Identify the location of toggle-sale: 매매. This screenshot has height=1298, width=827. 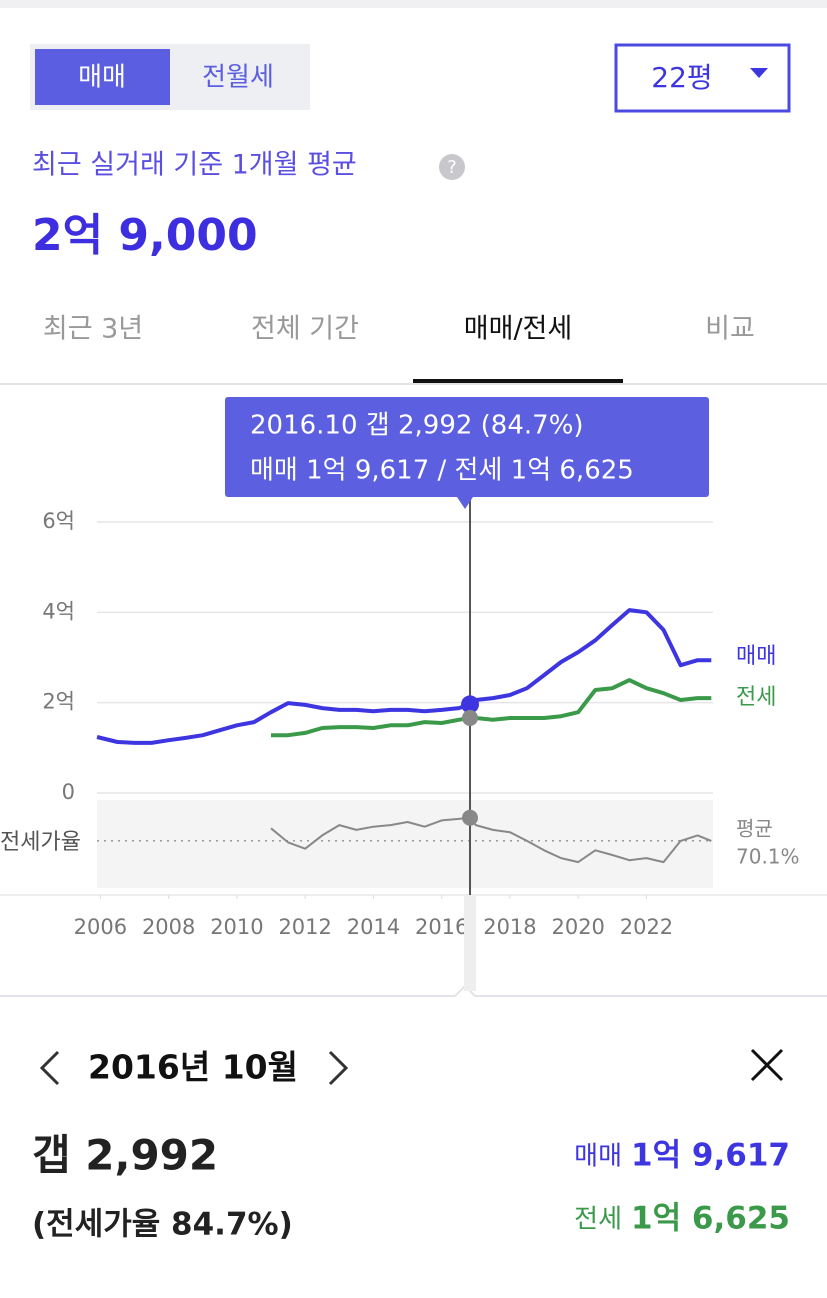
(102, 78).